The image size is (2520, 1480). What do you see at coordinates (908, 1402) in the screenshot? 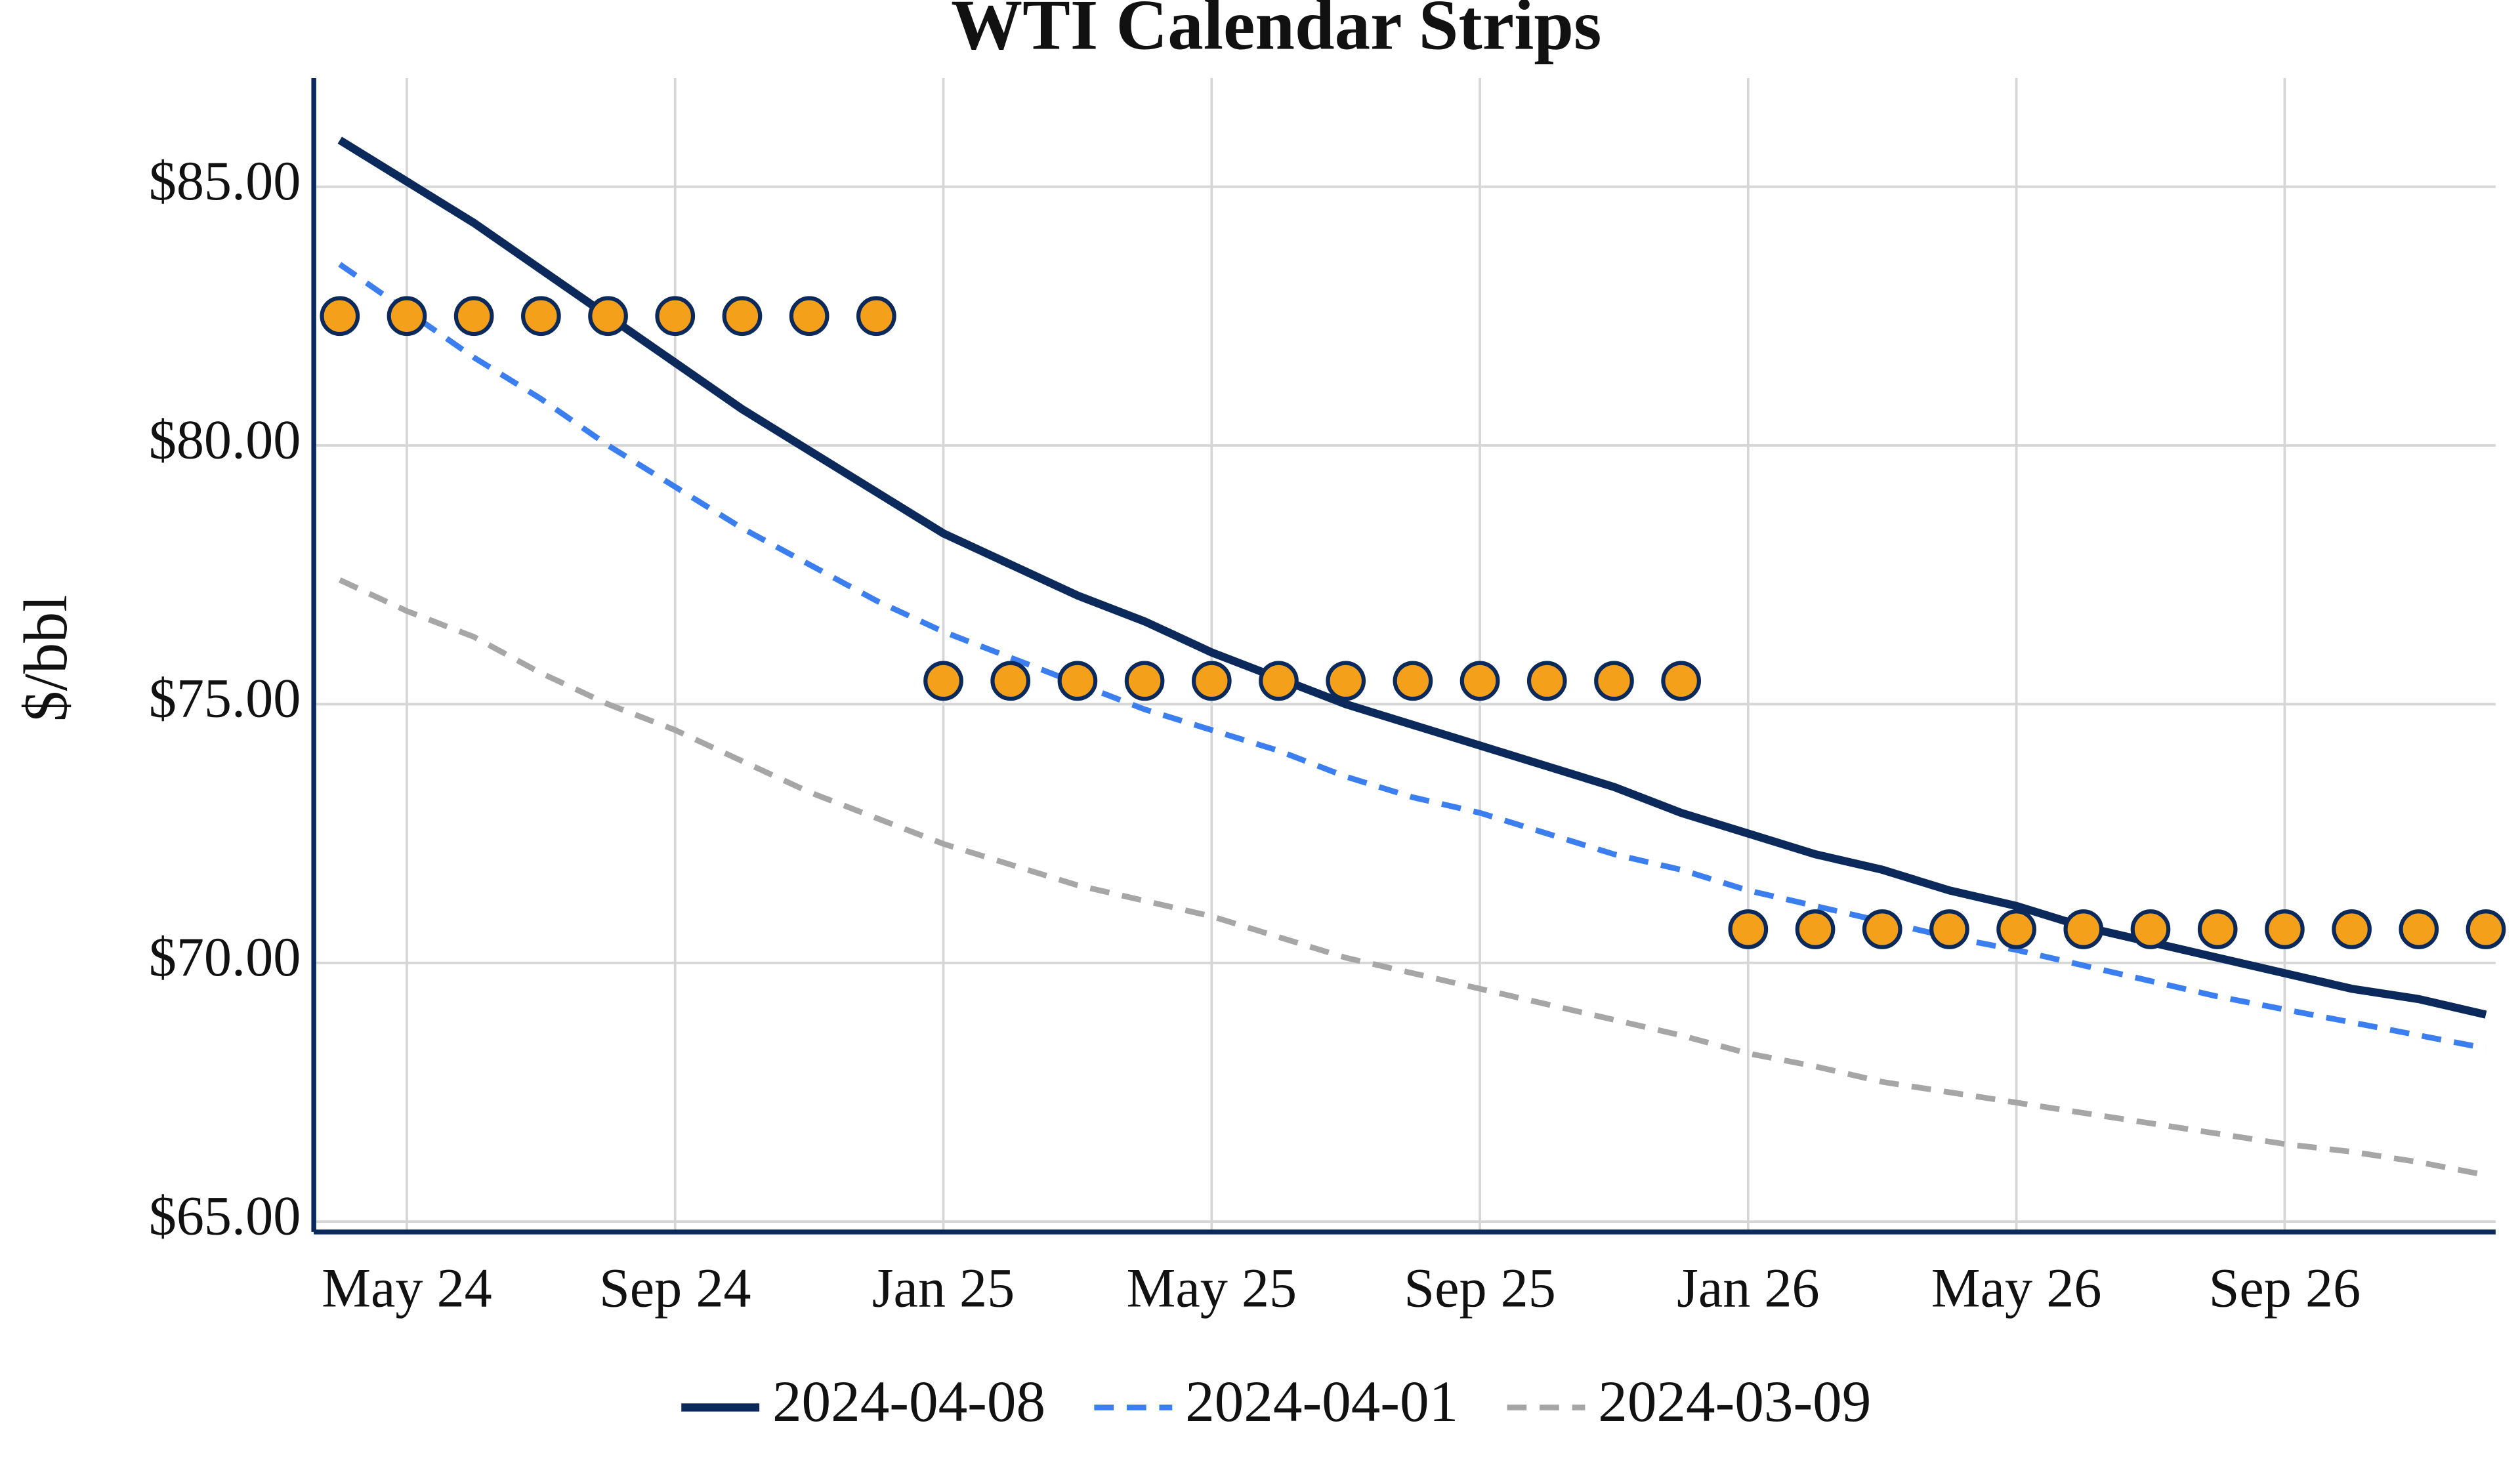
I see `legend-label: 2024-04-08` at bounding box center [908, 1402].